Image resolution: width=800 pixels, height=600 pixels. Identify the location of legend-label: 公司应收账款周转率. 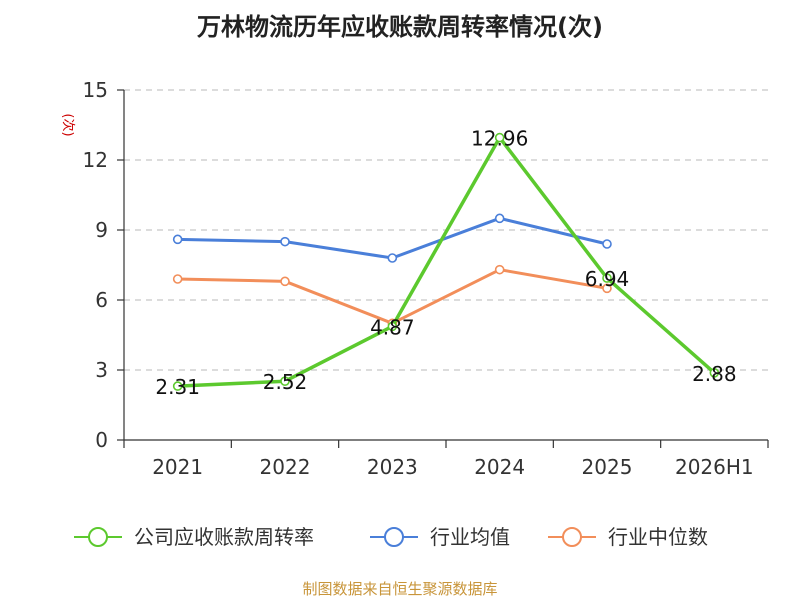
(224, 537).